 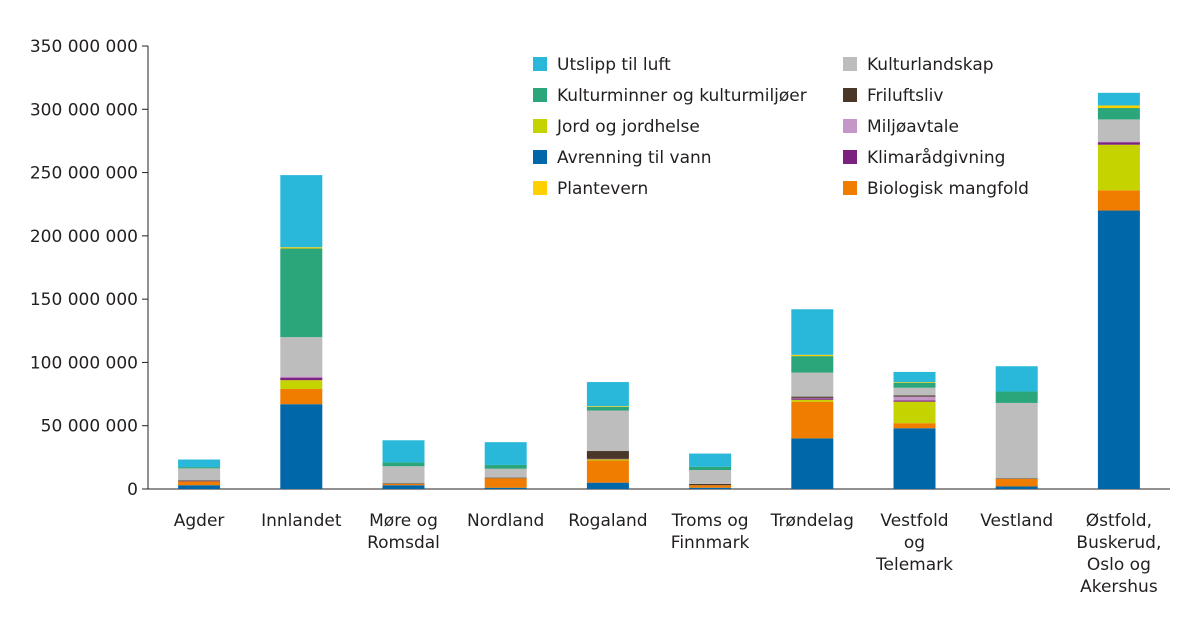 I want to click on legend-label: Miljøavtale, so click(x=913, y=127).